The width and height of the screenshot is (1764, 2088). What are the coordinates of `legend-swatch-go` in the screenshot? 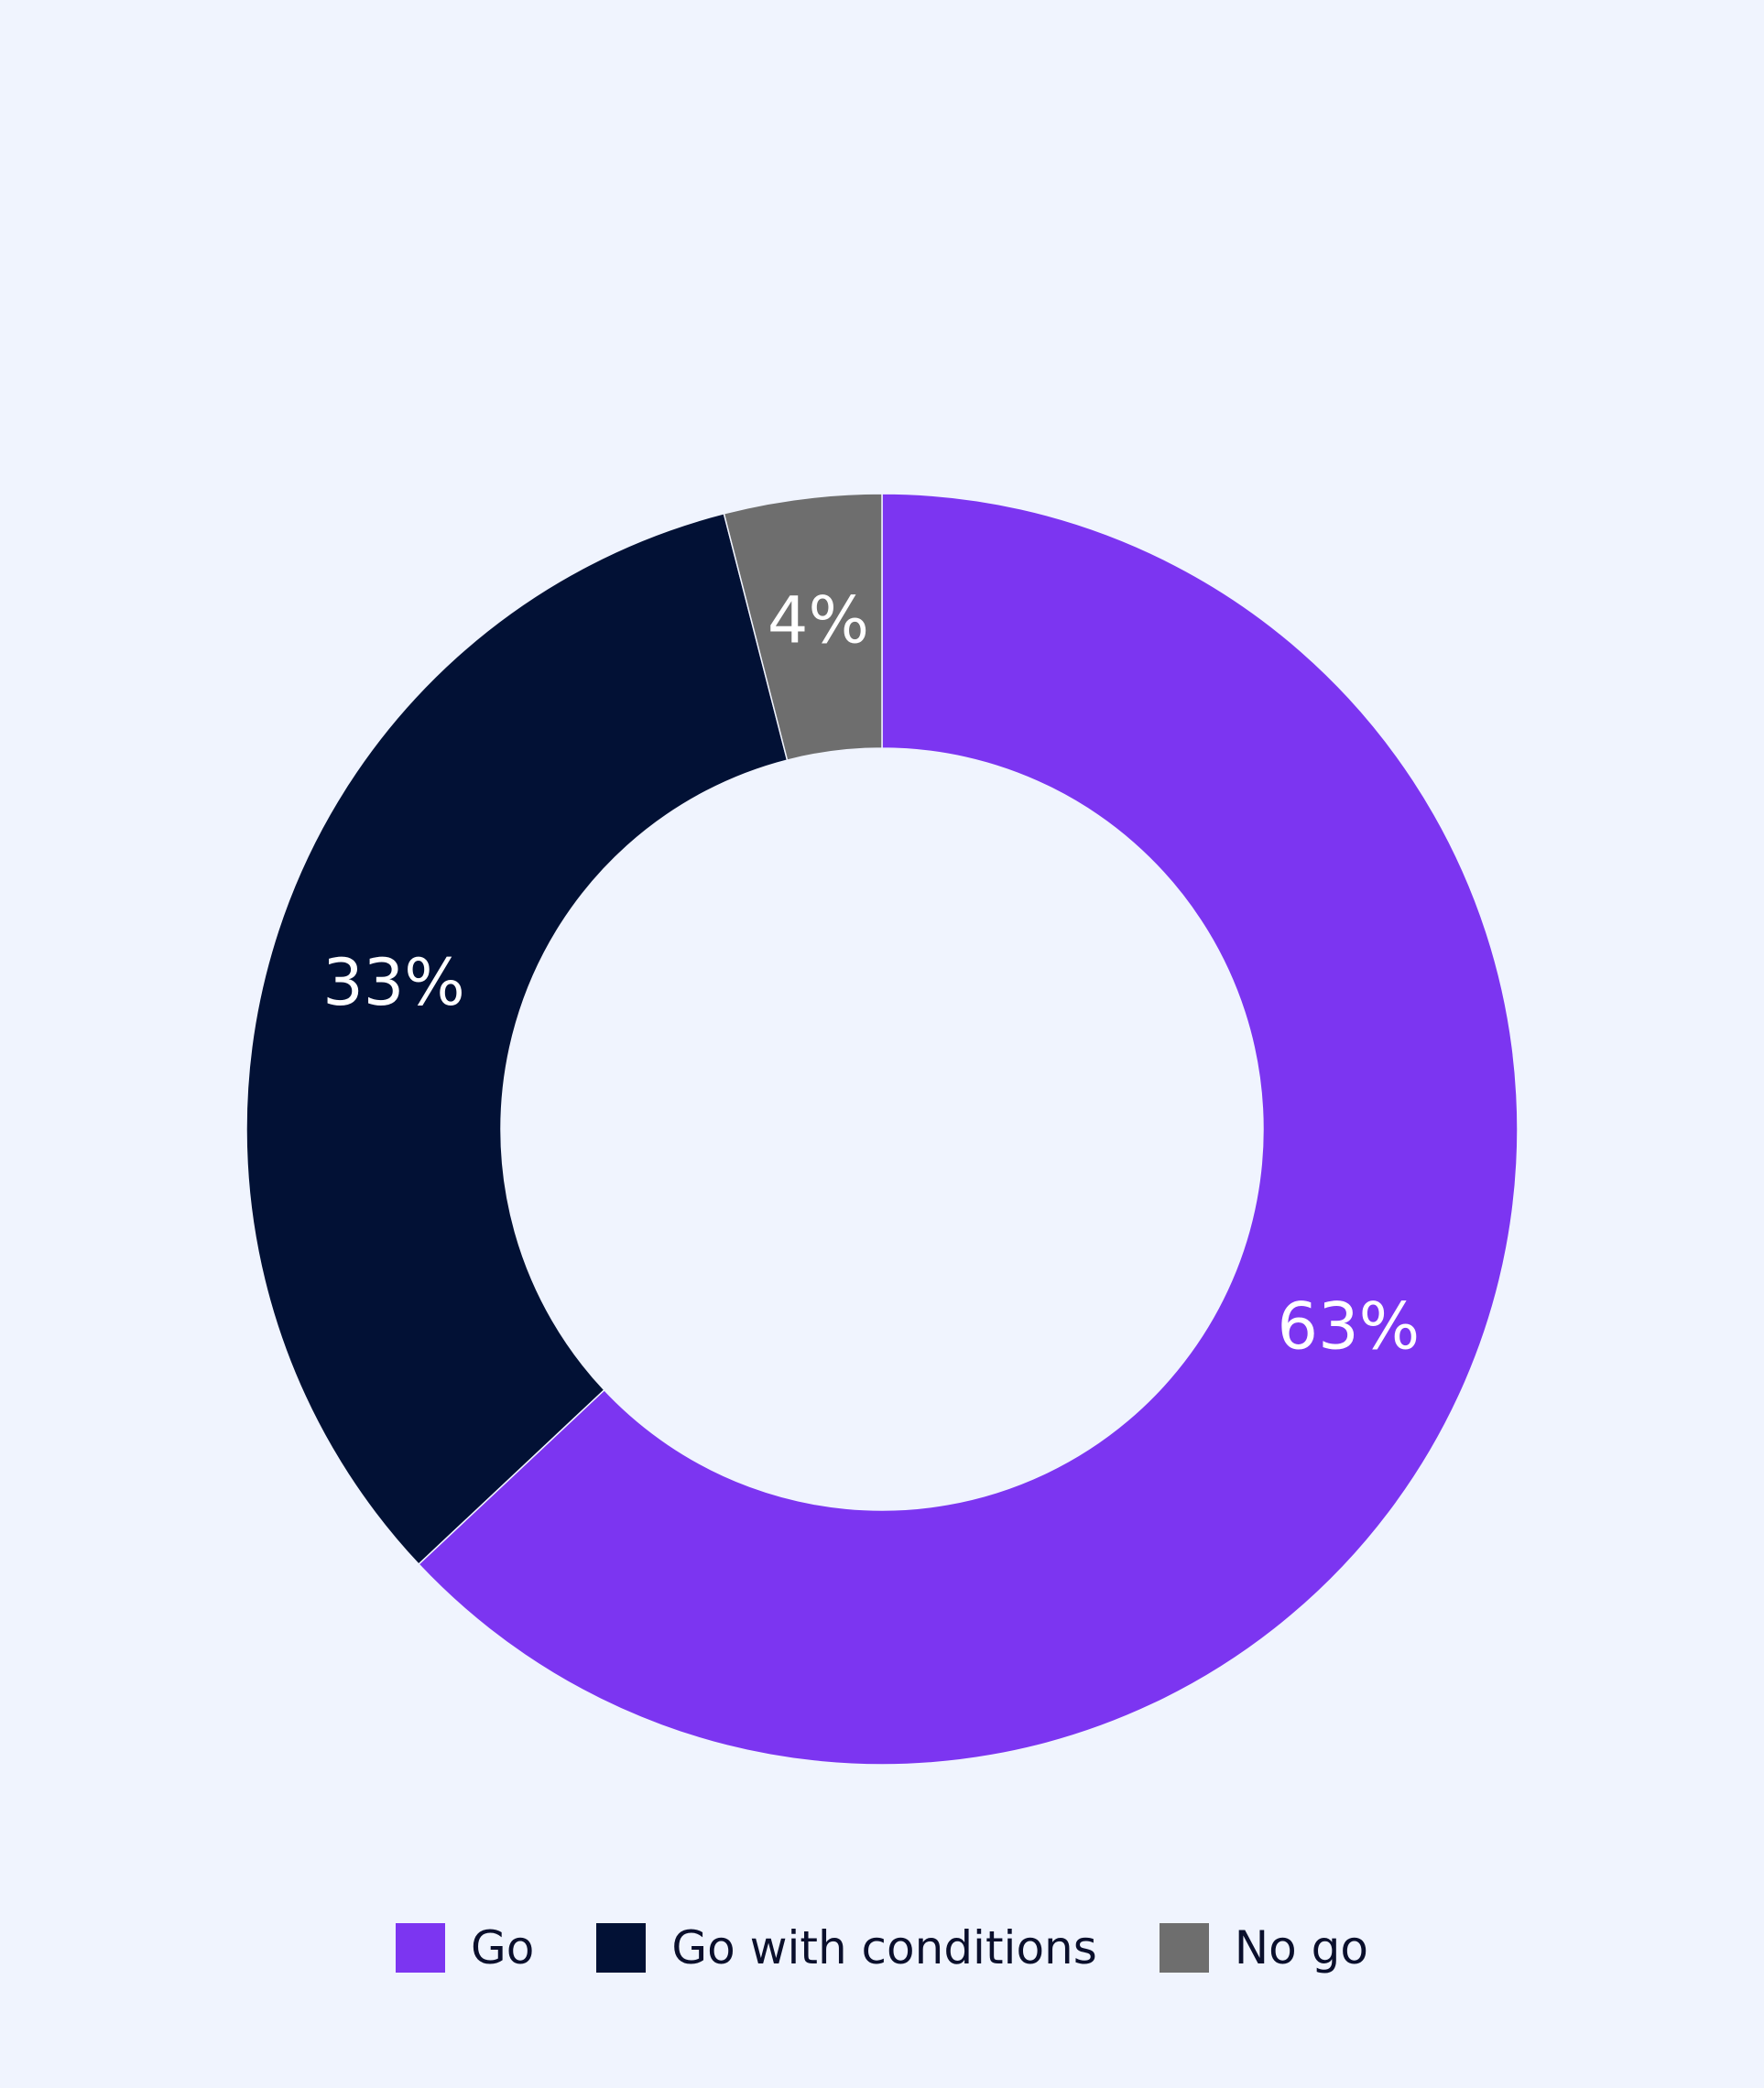 It's located at (420, 1948).